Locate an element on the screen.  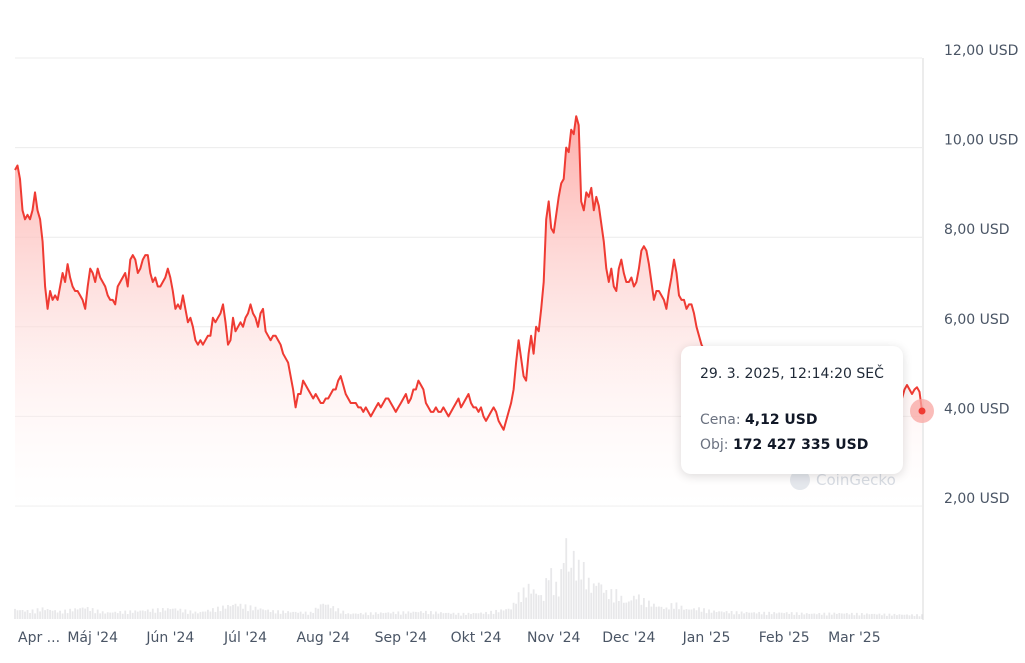
volume-bars is located at coordinates (468, 578).